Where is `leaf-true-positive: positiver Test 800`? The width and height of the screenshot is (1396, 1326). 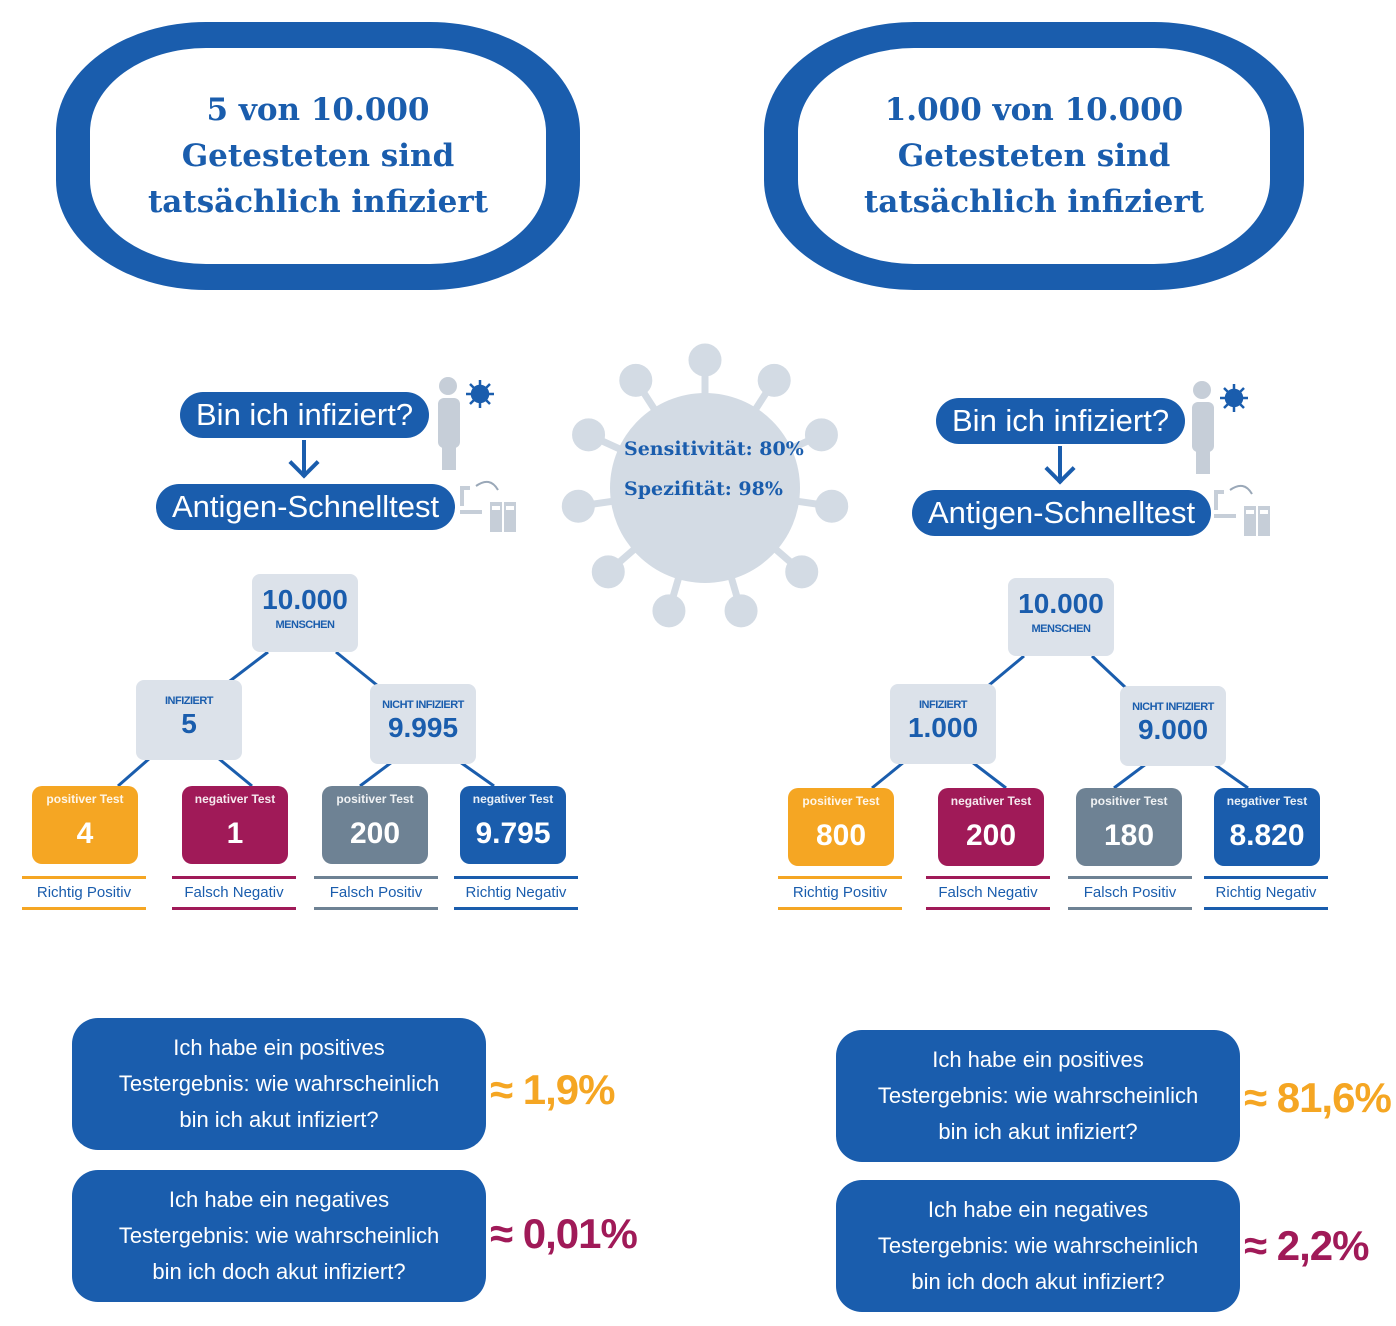 leaf-true-positive: positiver Test 800 is located at coordinates (841, 827).